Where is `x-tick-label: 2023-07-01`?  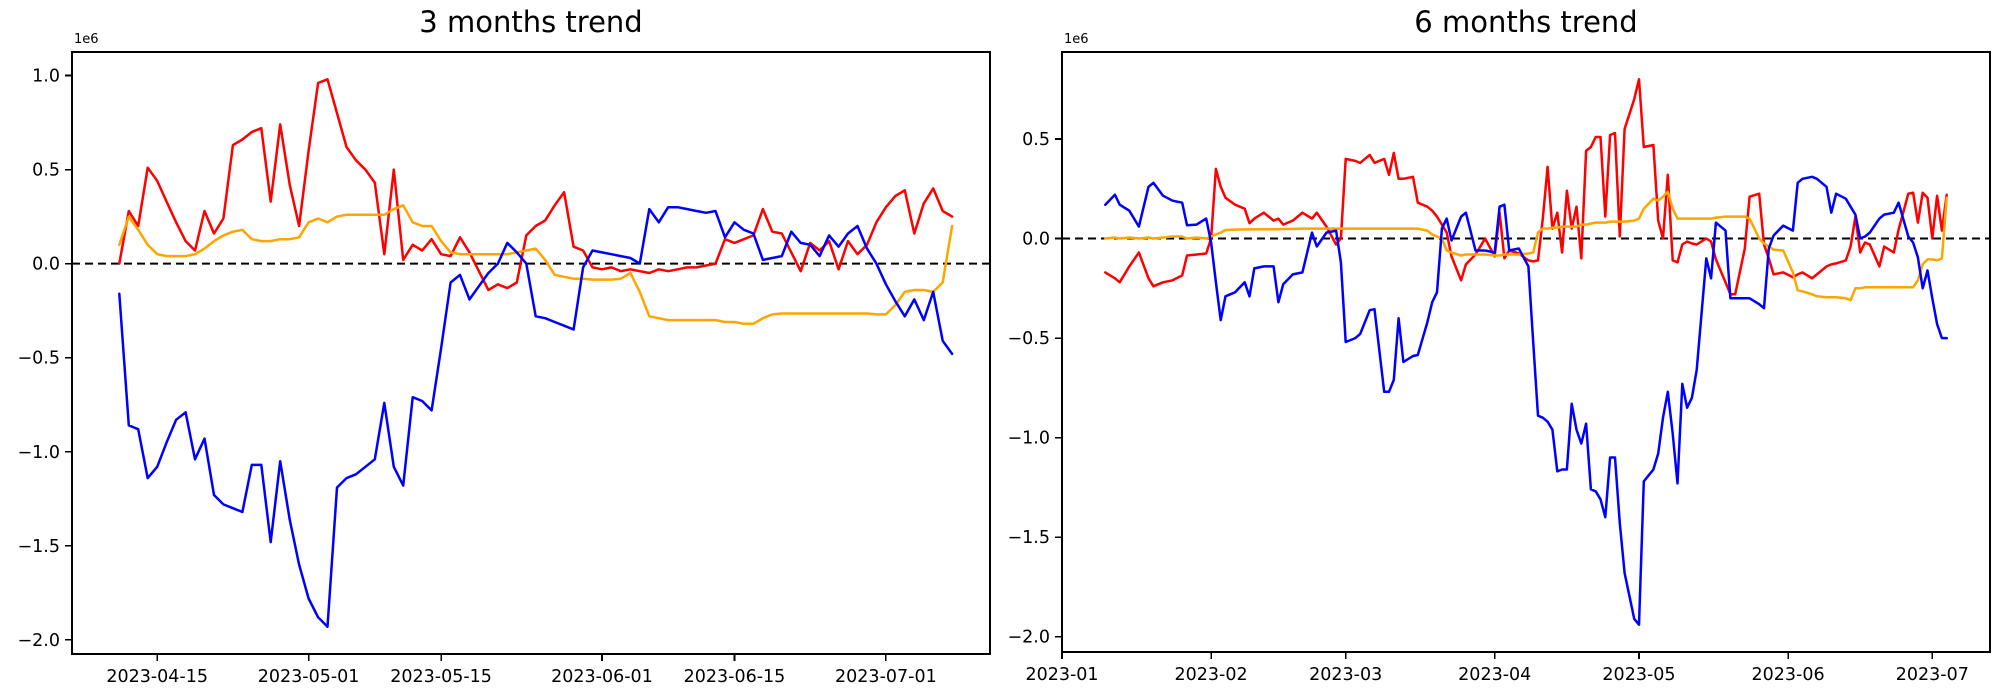
x-tick-label: 2023-07-01 is located at coordinates (886, 677).